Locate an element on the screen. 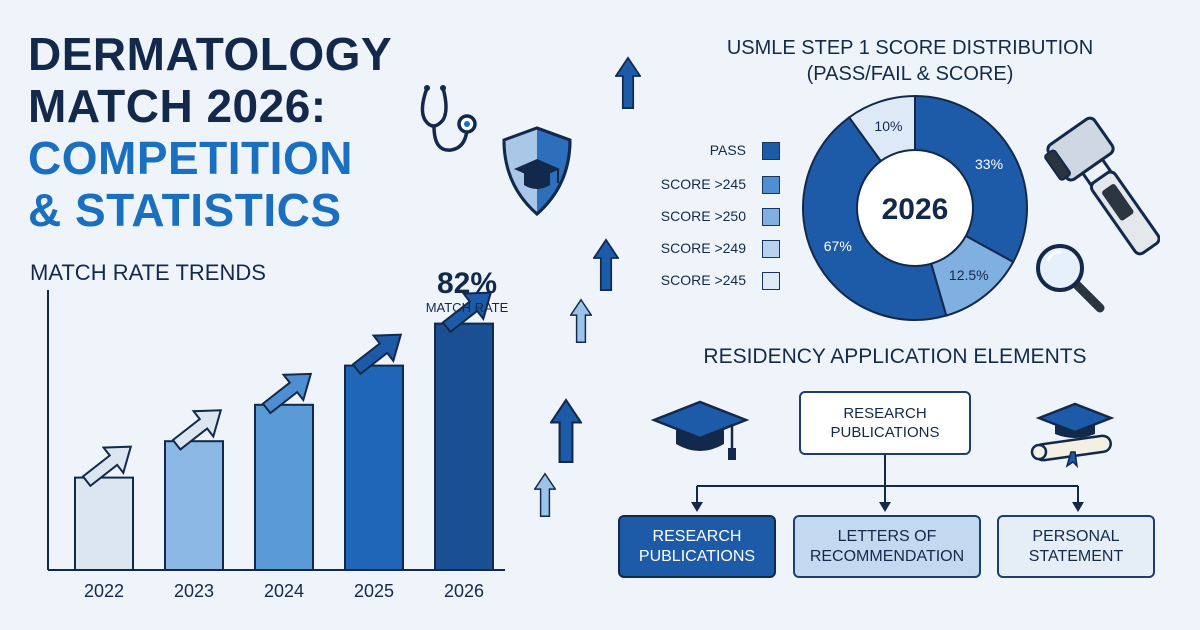 Image resolution: width=1200 pixels, height=630 pixels. match-rate-callout: 82% MATCH RATE is located at coordinates (467, 292).